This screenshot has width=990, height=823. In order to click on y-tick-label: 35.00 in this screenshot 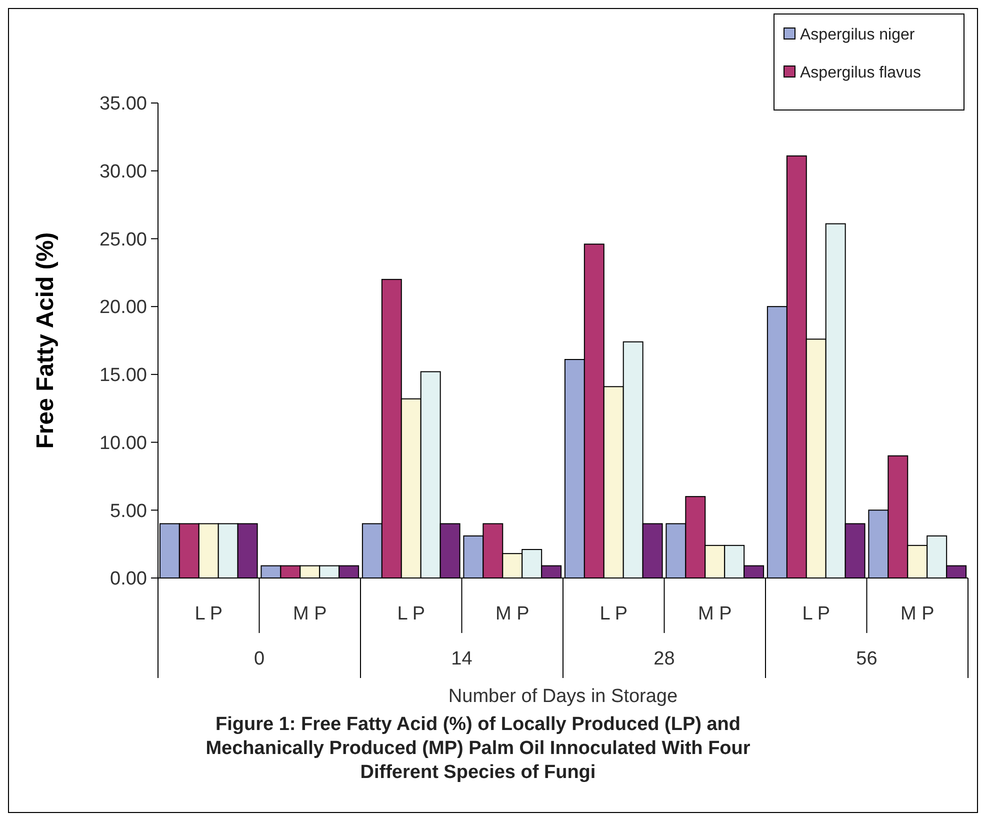, I will do `click(123, 104)`.